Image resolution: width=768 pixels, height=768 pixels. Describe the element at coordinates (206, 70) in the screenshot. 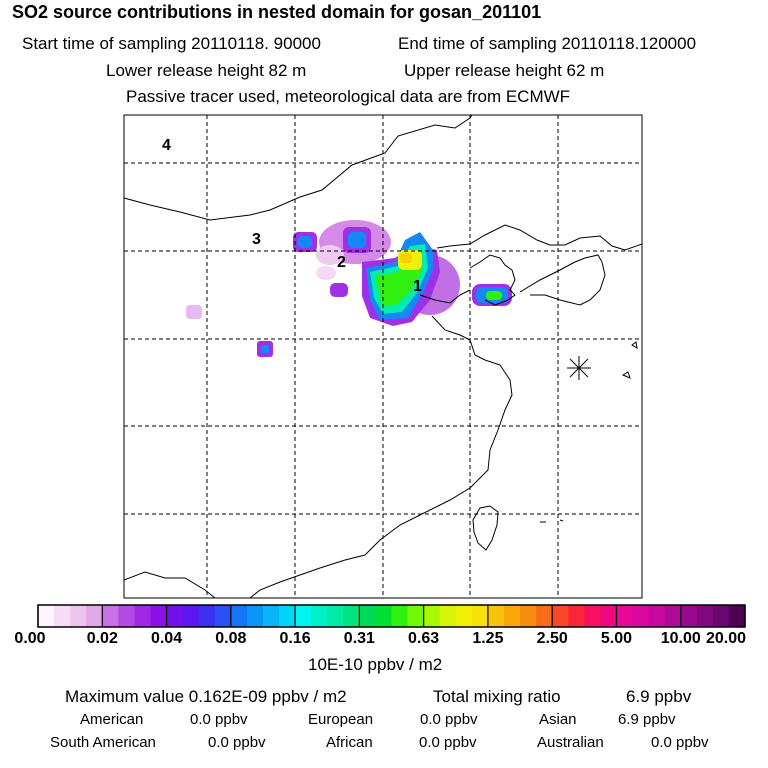

I see `lower-release-height: Lower release height 82 m` at that location.